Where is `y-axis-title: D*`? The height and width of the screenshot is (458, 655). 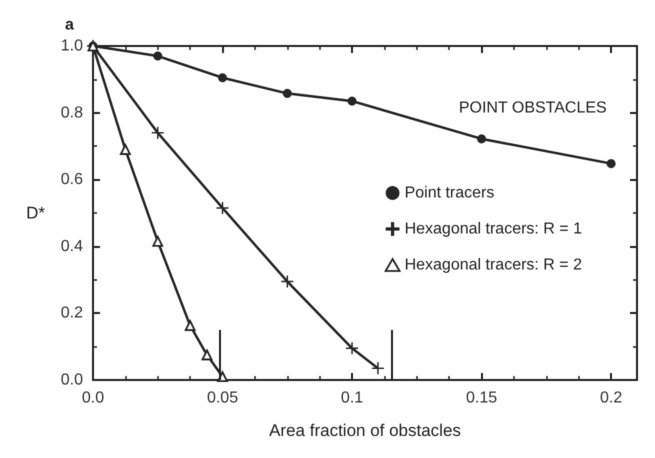 y-axis-title: D* is located at coordinates (36, 213).